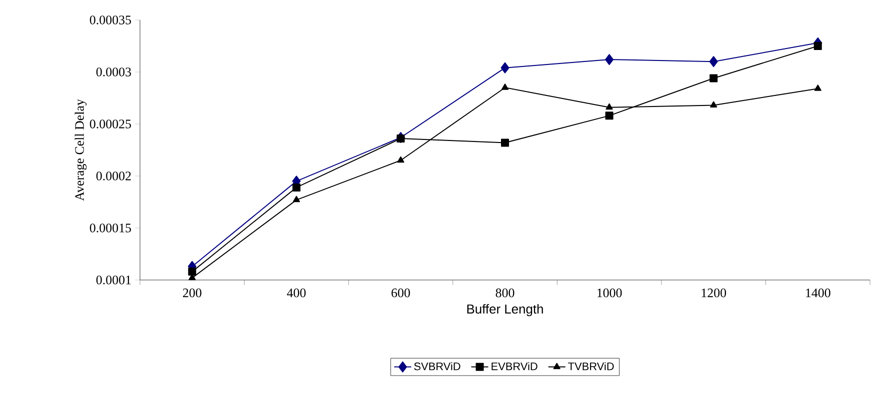 The image size is (886, 402). What do you see at coordinates (437, 366) in the screenshot?
I see `legend-label: SVBRViD` at bounding box center [437, 366].